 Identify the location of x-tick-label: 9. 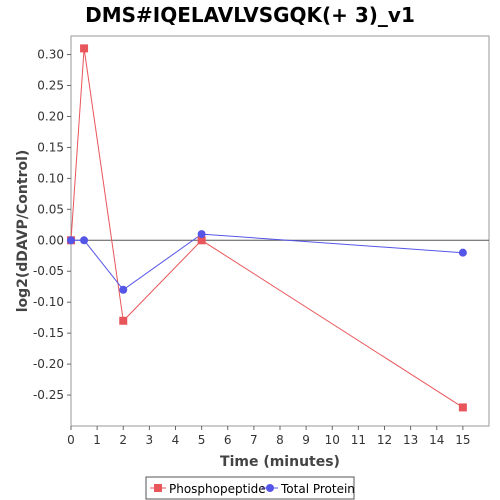
(306, 440).